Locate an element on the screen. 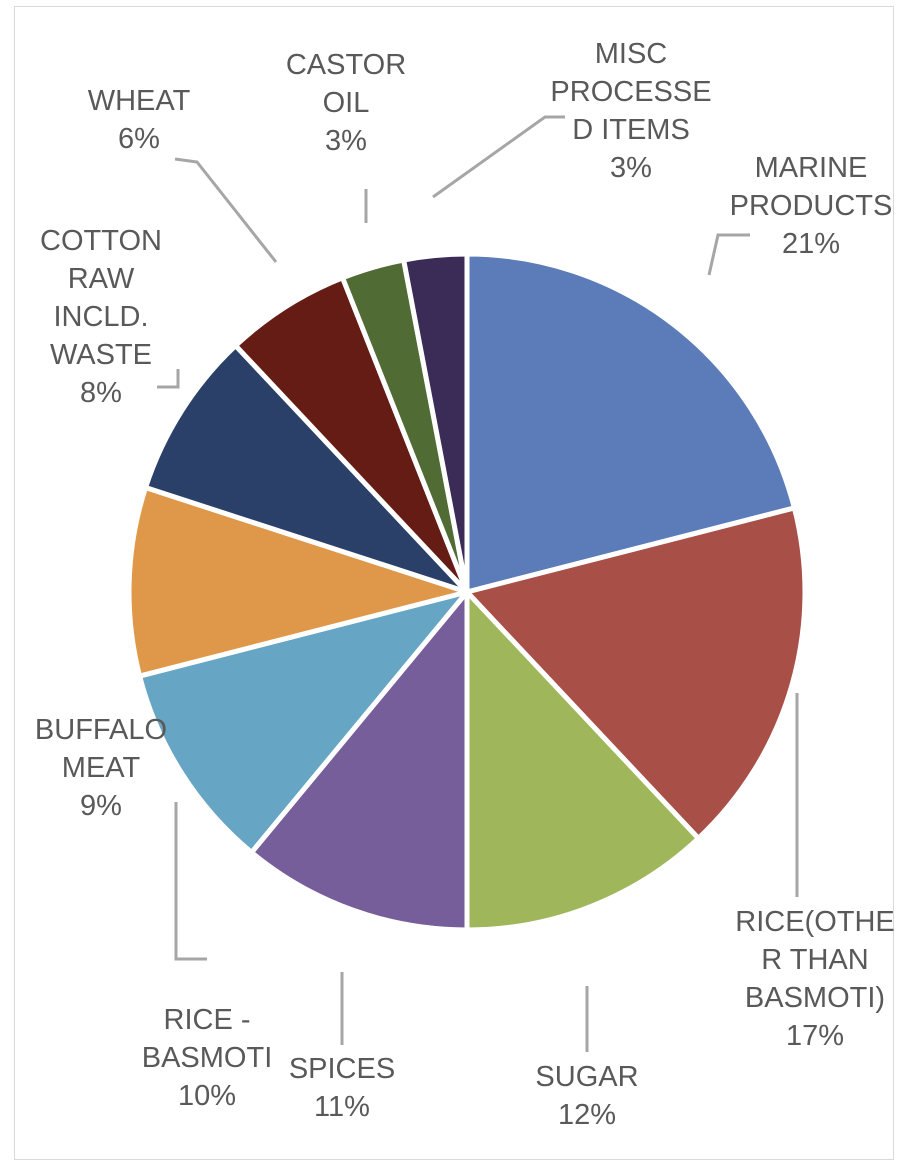 The height and width of the screenshot is (1166, 898). leader-line-cotton-raw-incld-waste is located at coordinates (168, 379).